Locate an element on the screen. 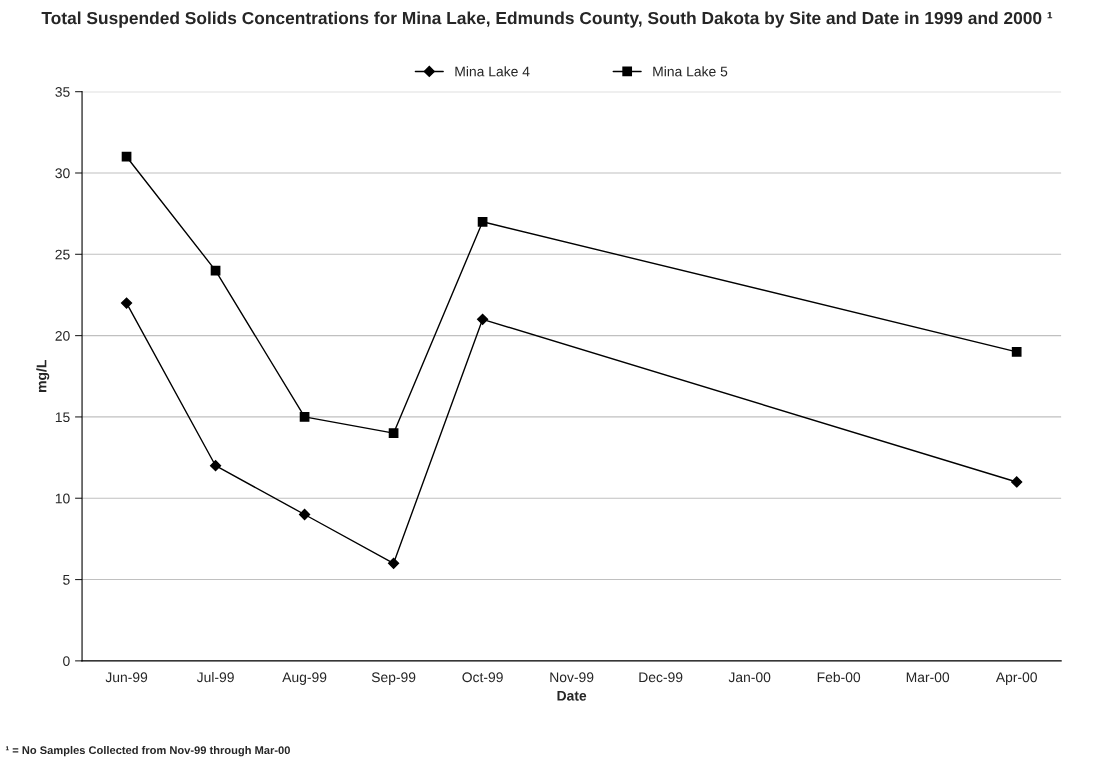  x-tick-label: Sep-99 is located at coordinates (393, 678).